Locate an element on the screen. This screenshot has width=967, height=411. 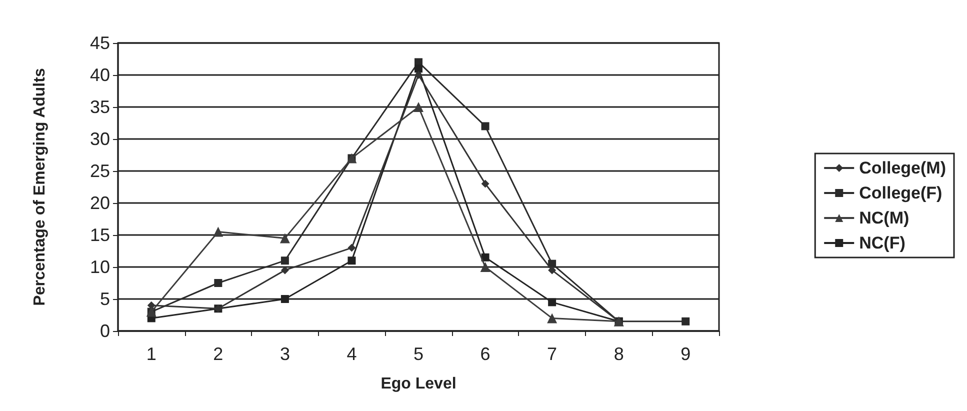
y-tick-label: 25 is located at coordinates (100, 171).